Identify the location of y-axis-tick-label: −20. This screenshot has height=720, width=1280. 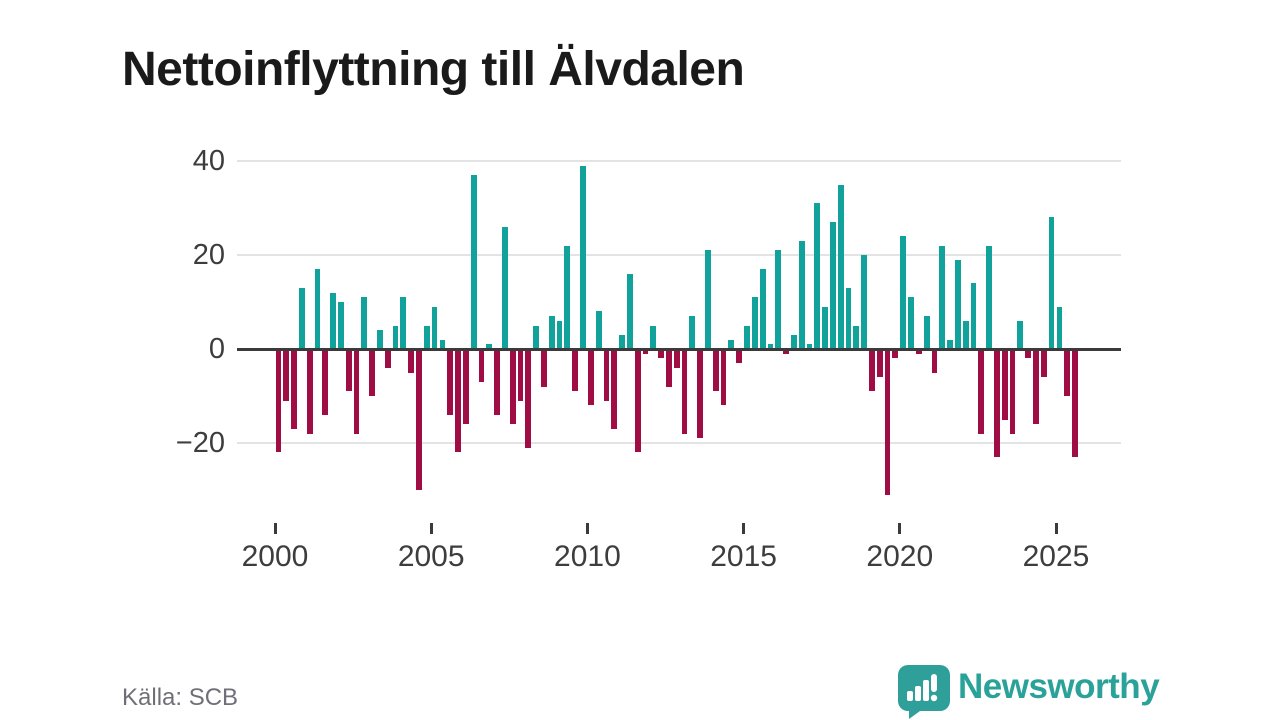
(200, 443).